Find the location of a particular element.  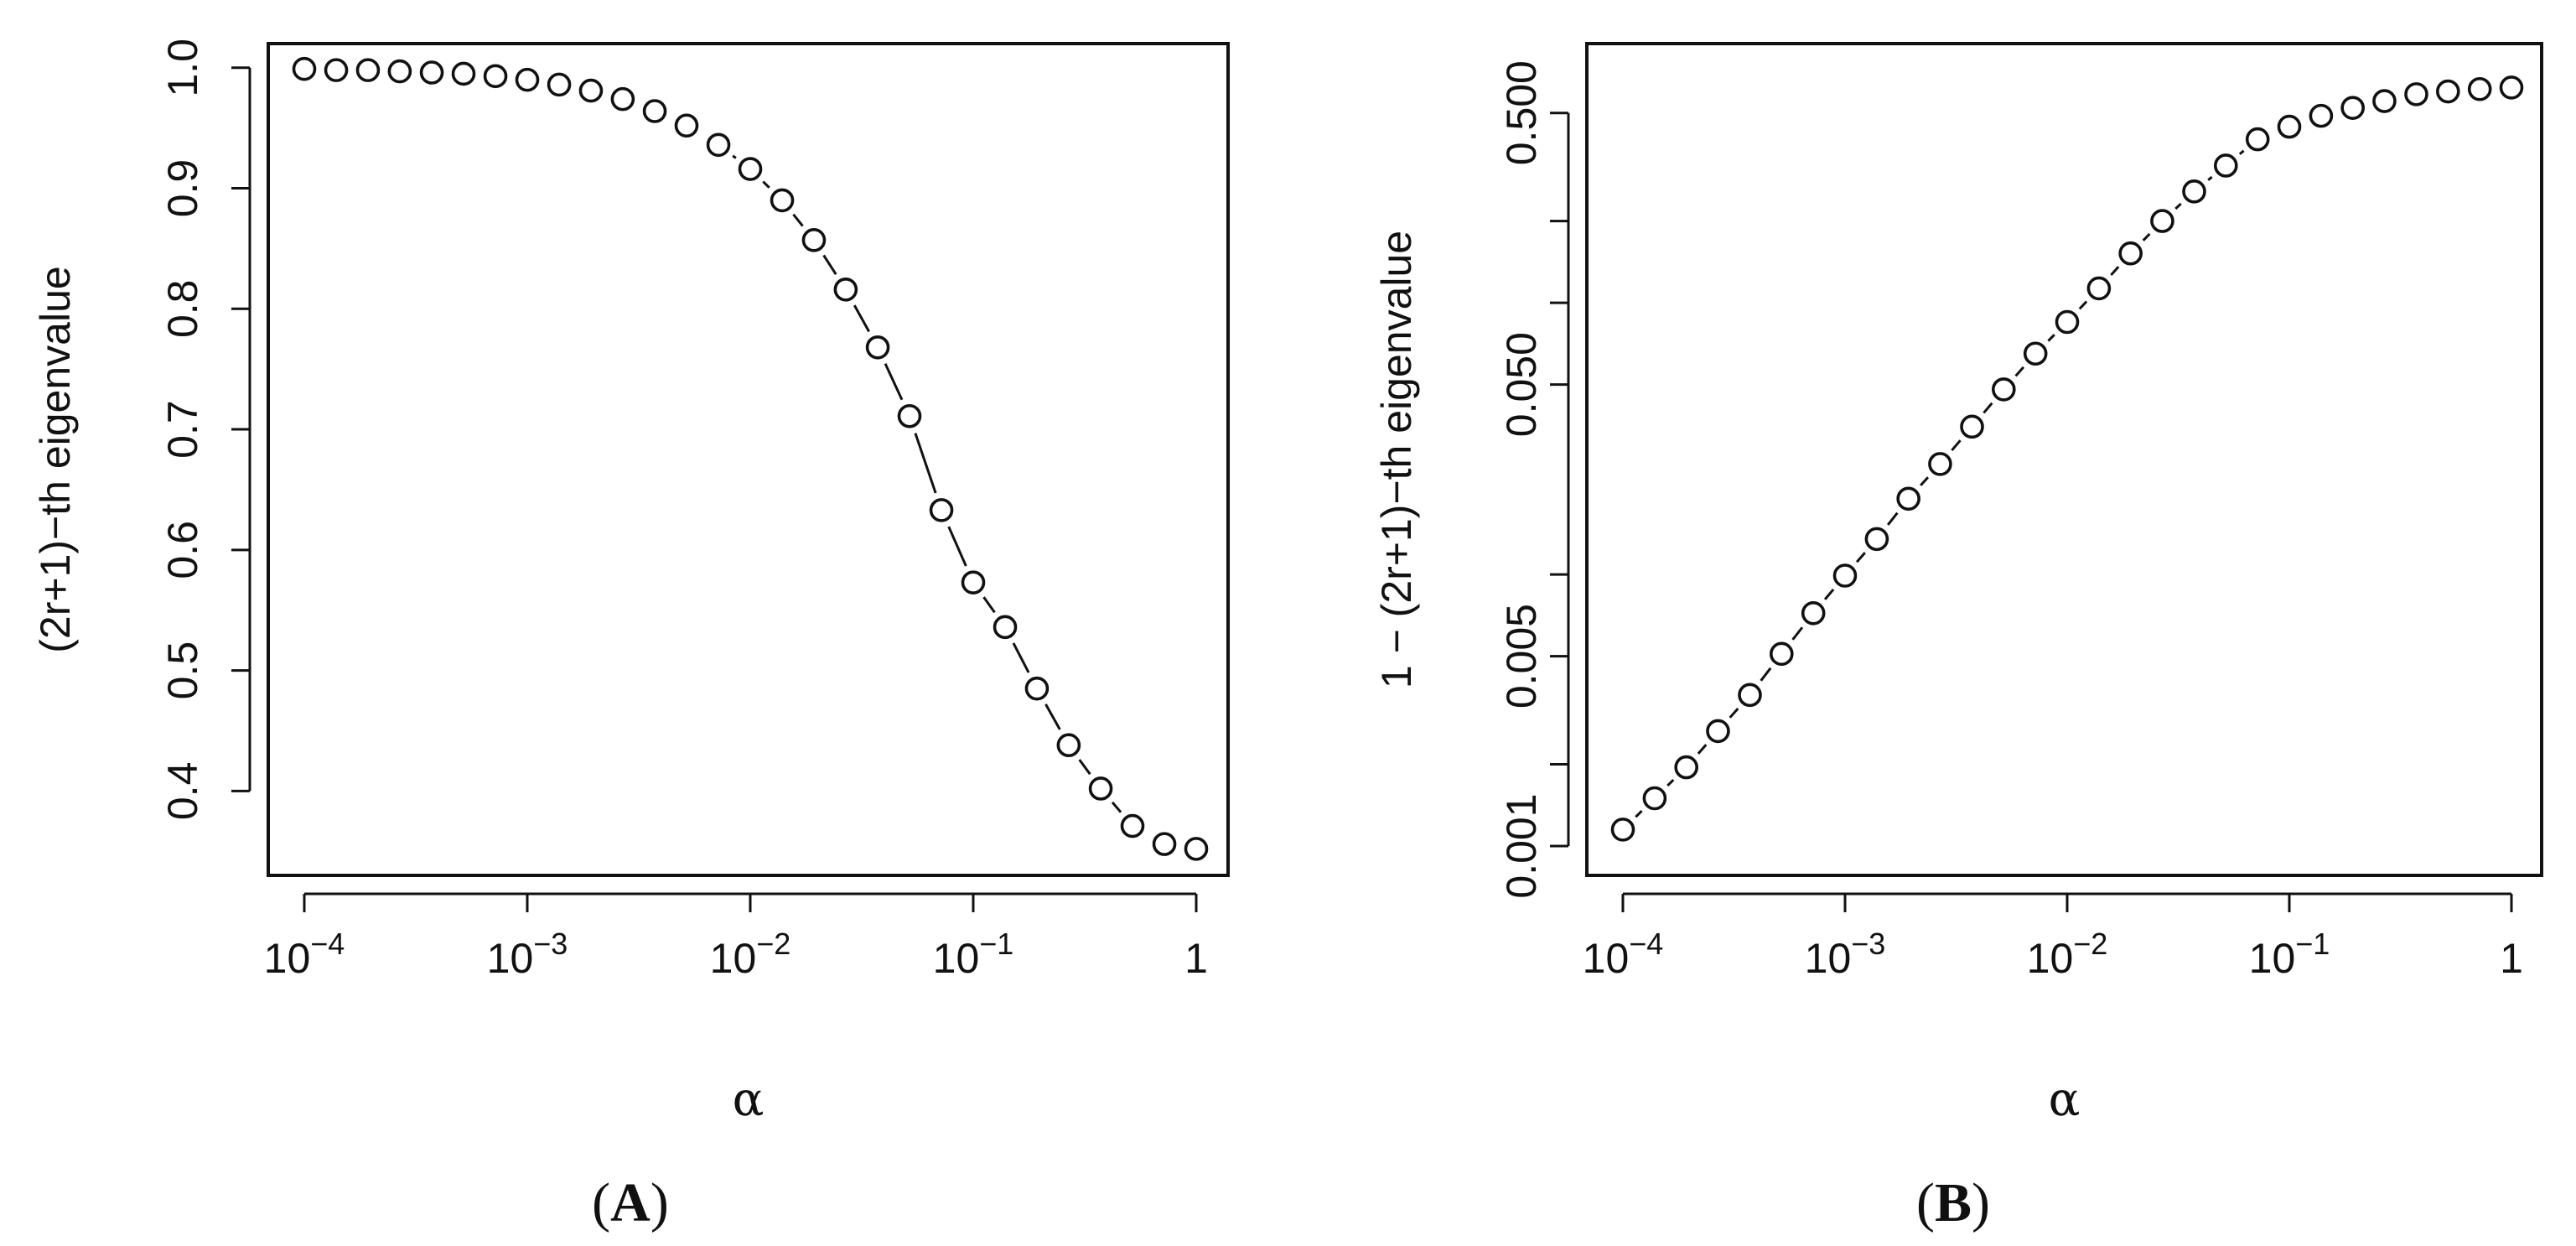

y-tick-label: 0.500 is located at coordinates (1521, 112).